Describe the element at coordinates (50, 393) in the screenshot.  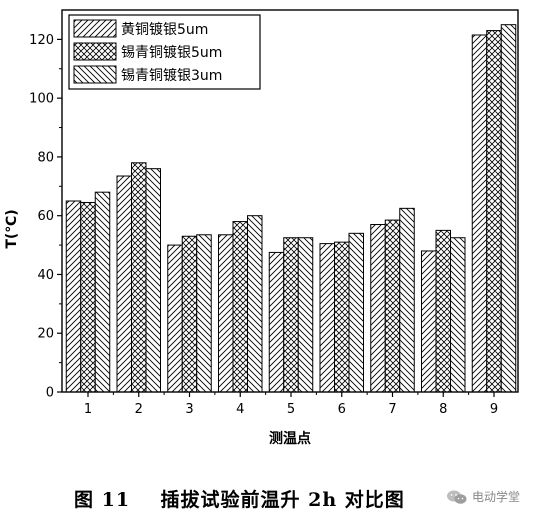
I see `y-tick-label: 0` at that location.